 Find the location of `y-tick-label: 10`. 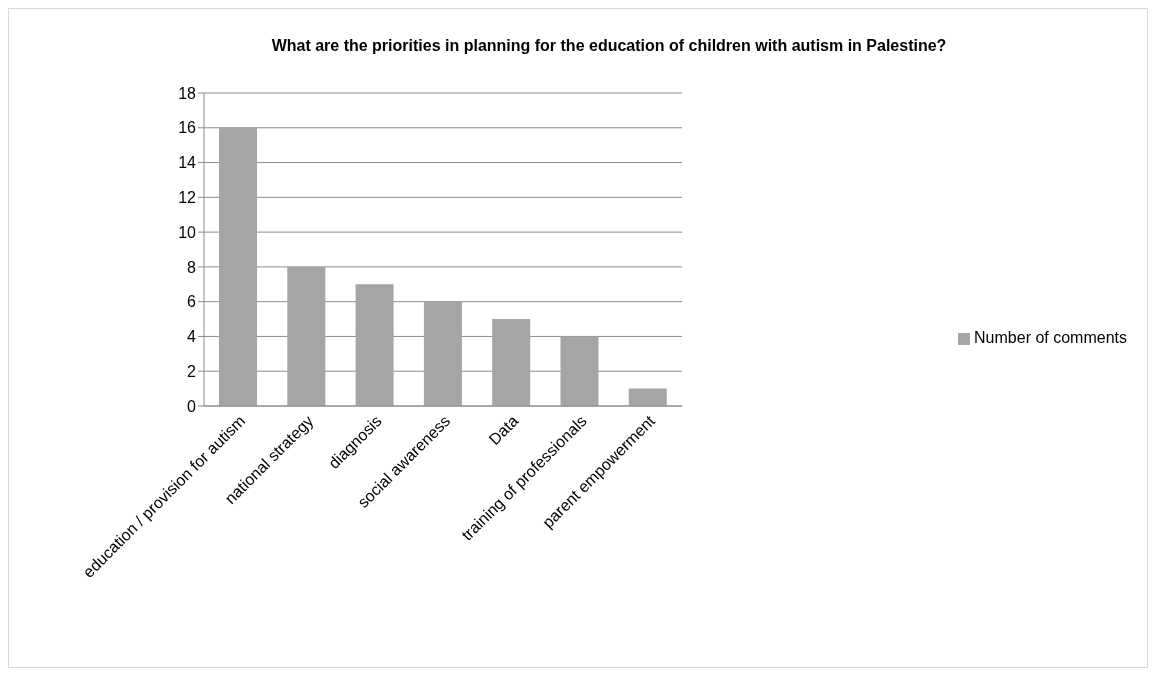

y-tick-label: 10 is located at coordinates (187, 232).